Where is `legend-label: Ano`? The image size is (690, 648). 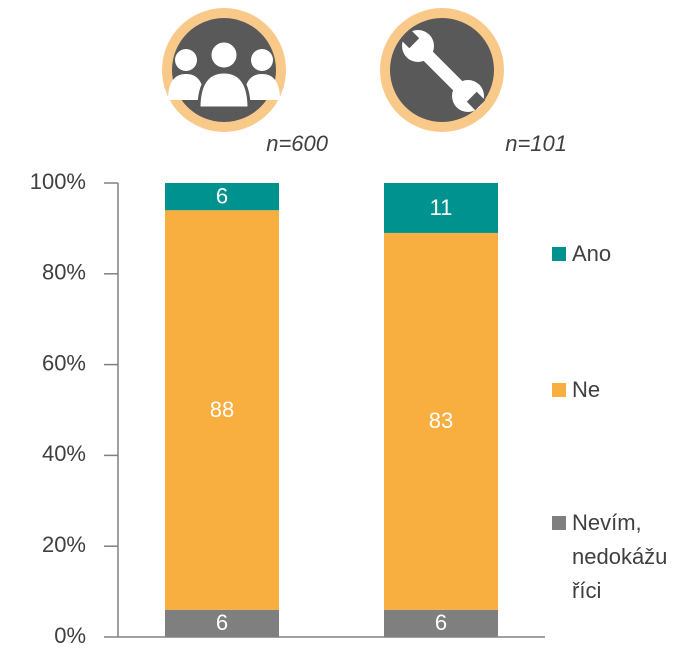 legend-label: Ano is located at coordinates (592, 253).